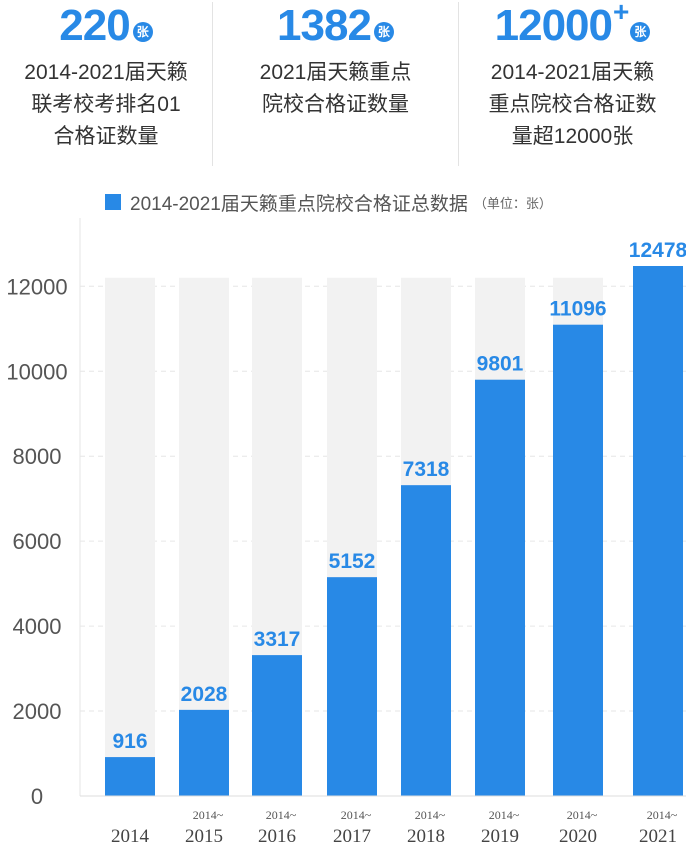 The image size is (686, 843). I want to click on bar-value-label: 3317, so click(277, 639).